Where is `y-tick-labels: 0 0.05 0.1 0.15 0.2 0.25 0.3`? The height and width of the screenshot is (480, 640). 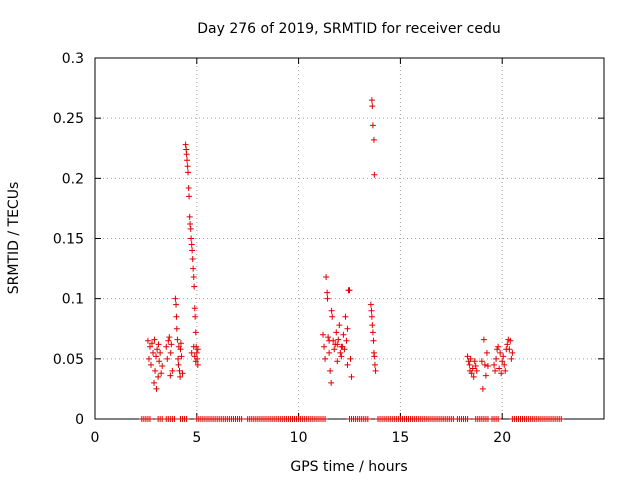 y-tick-labels: 0 0.05 0.1 0.15 0.2 0.25 0.3 is located at coordinates (68, 239).